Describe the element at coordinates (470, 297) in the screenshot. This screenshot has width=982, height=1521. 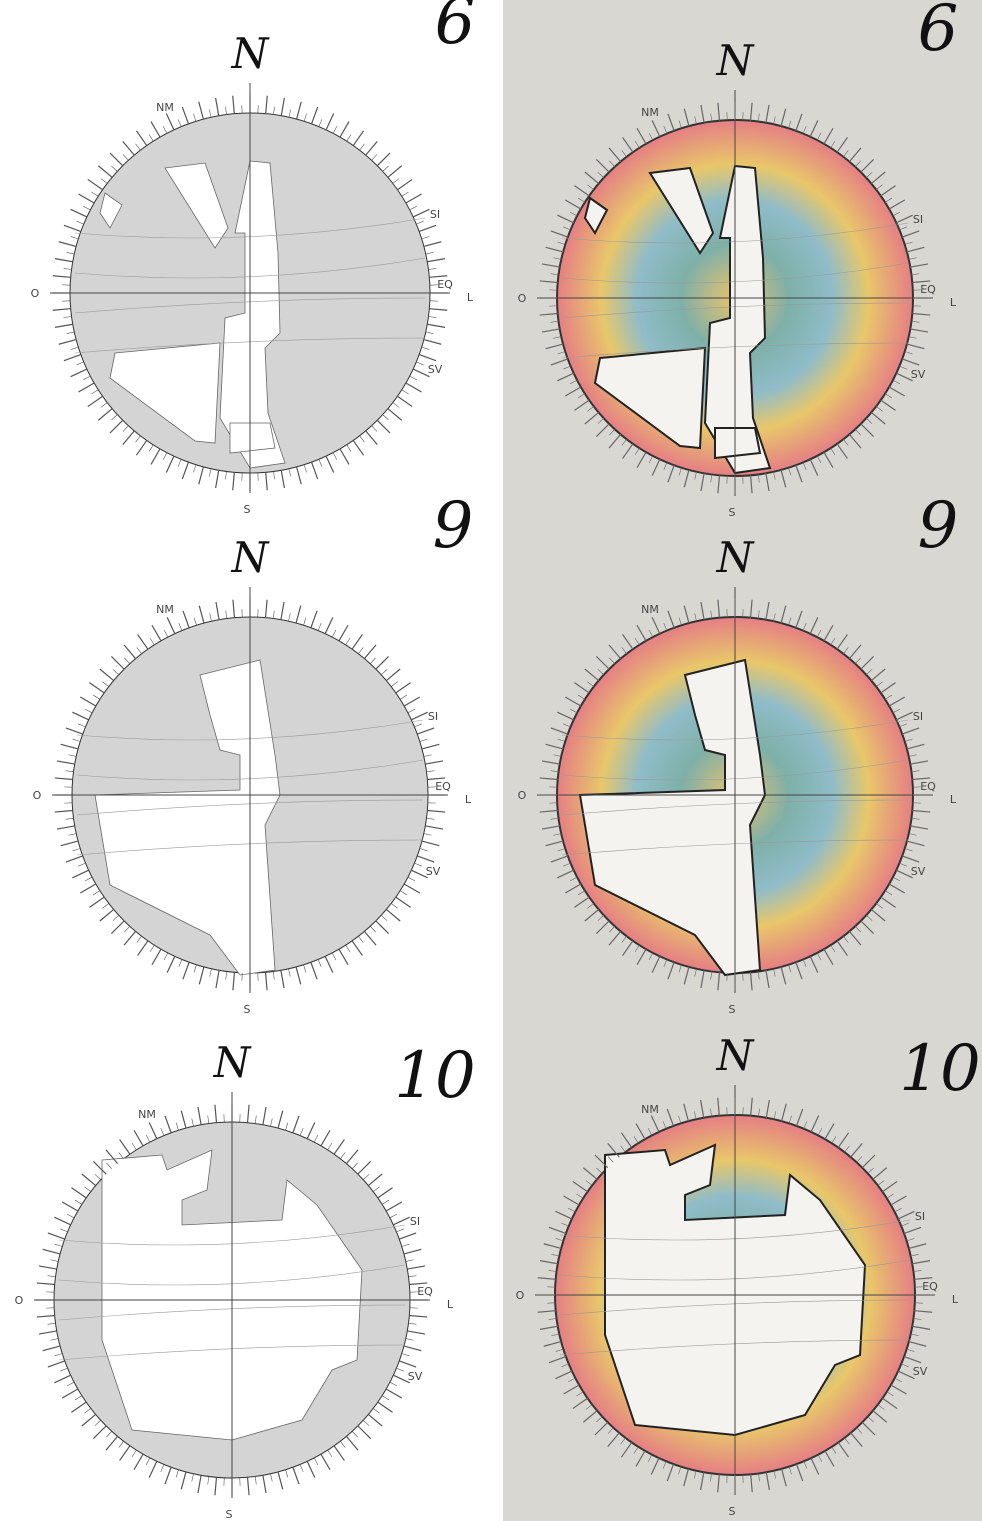
I see `east-label: L` at that location.